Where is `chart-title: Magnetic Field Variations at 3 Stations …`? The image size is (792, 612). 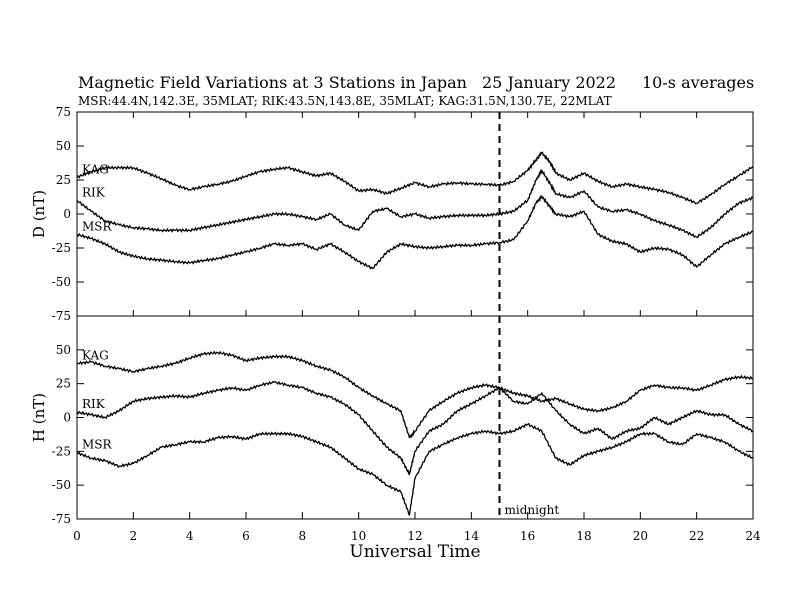 chart-title: Magnetic Field Variations at 3 Stations … is located at coordinates (272, 82).